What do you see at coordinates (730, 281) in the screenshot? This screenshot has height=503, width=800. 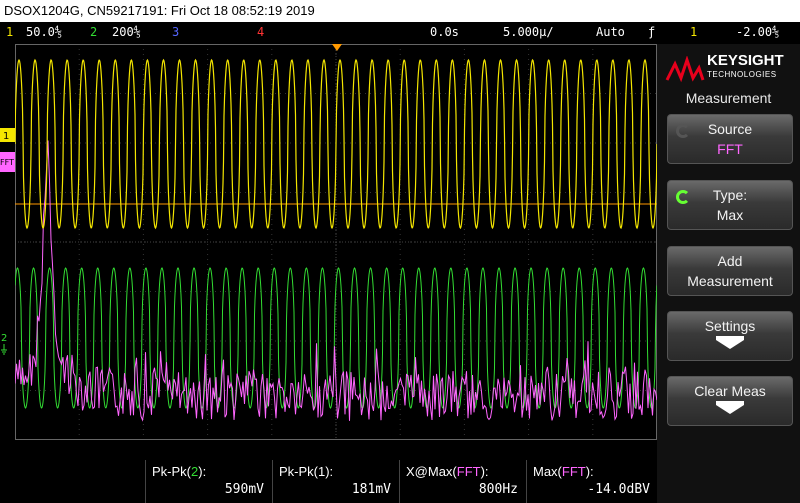 I see `add-line2: Measurement` at bounding box center [730, 281].